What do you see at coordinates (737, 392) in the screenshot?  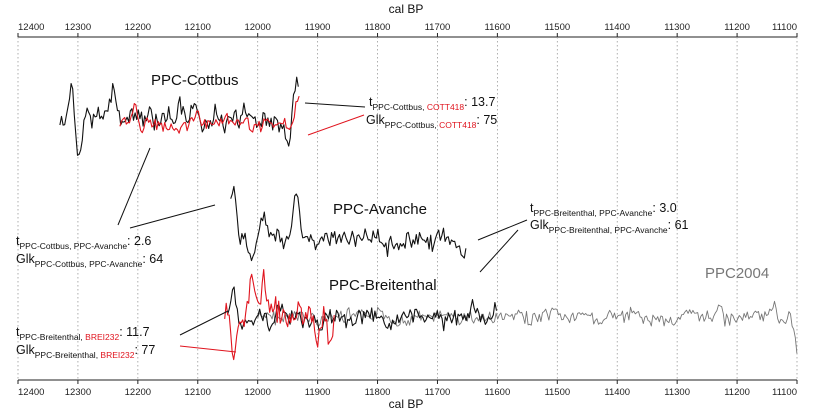 I see `bottom-tick-label: 11200` at bounding box center [737, 392].